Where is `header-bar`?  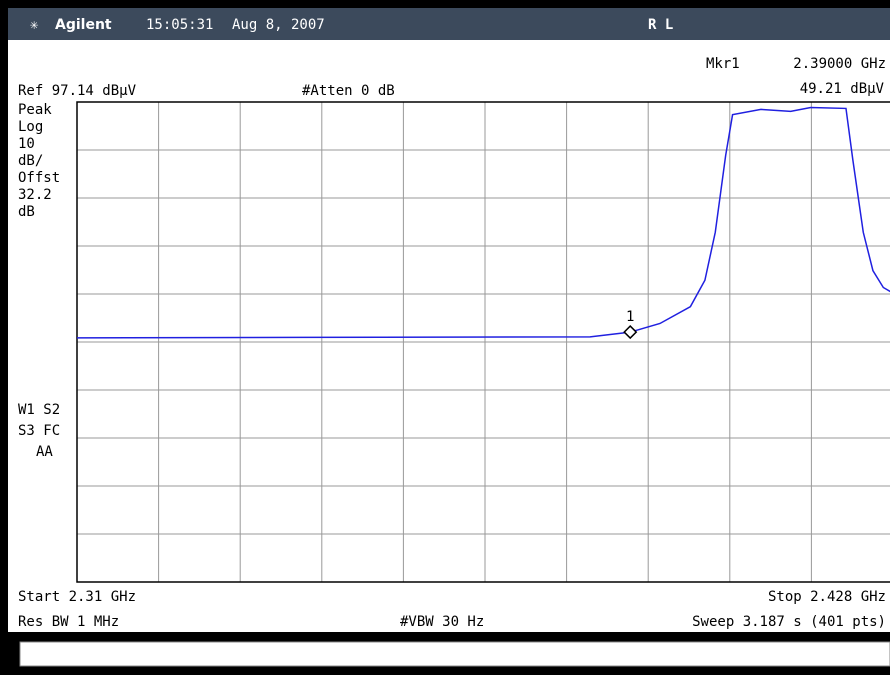
header-bar is located at coordinates (449, 24).